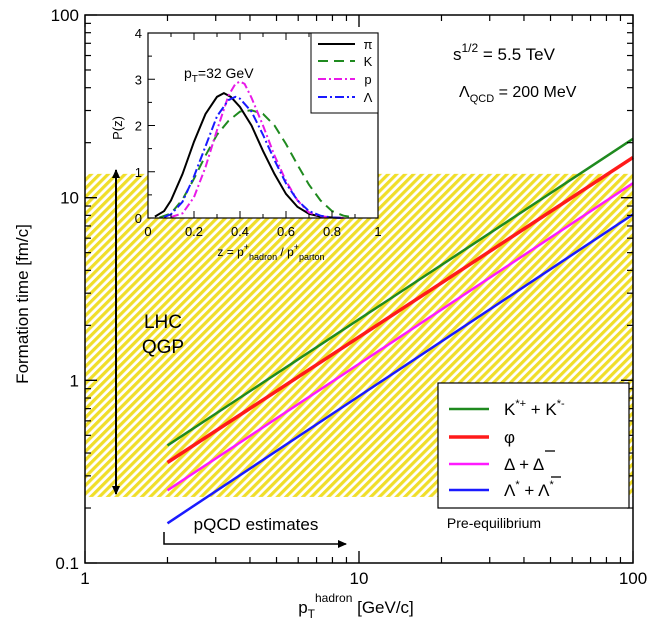  What do you see at coordinates (255, 540) in the screenshot?
I see `pqcd-arrow` at bounding box center [255, 540].